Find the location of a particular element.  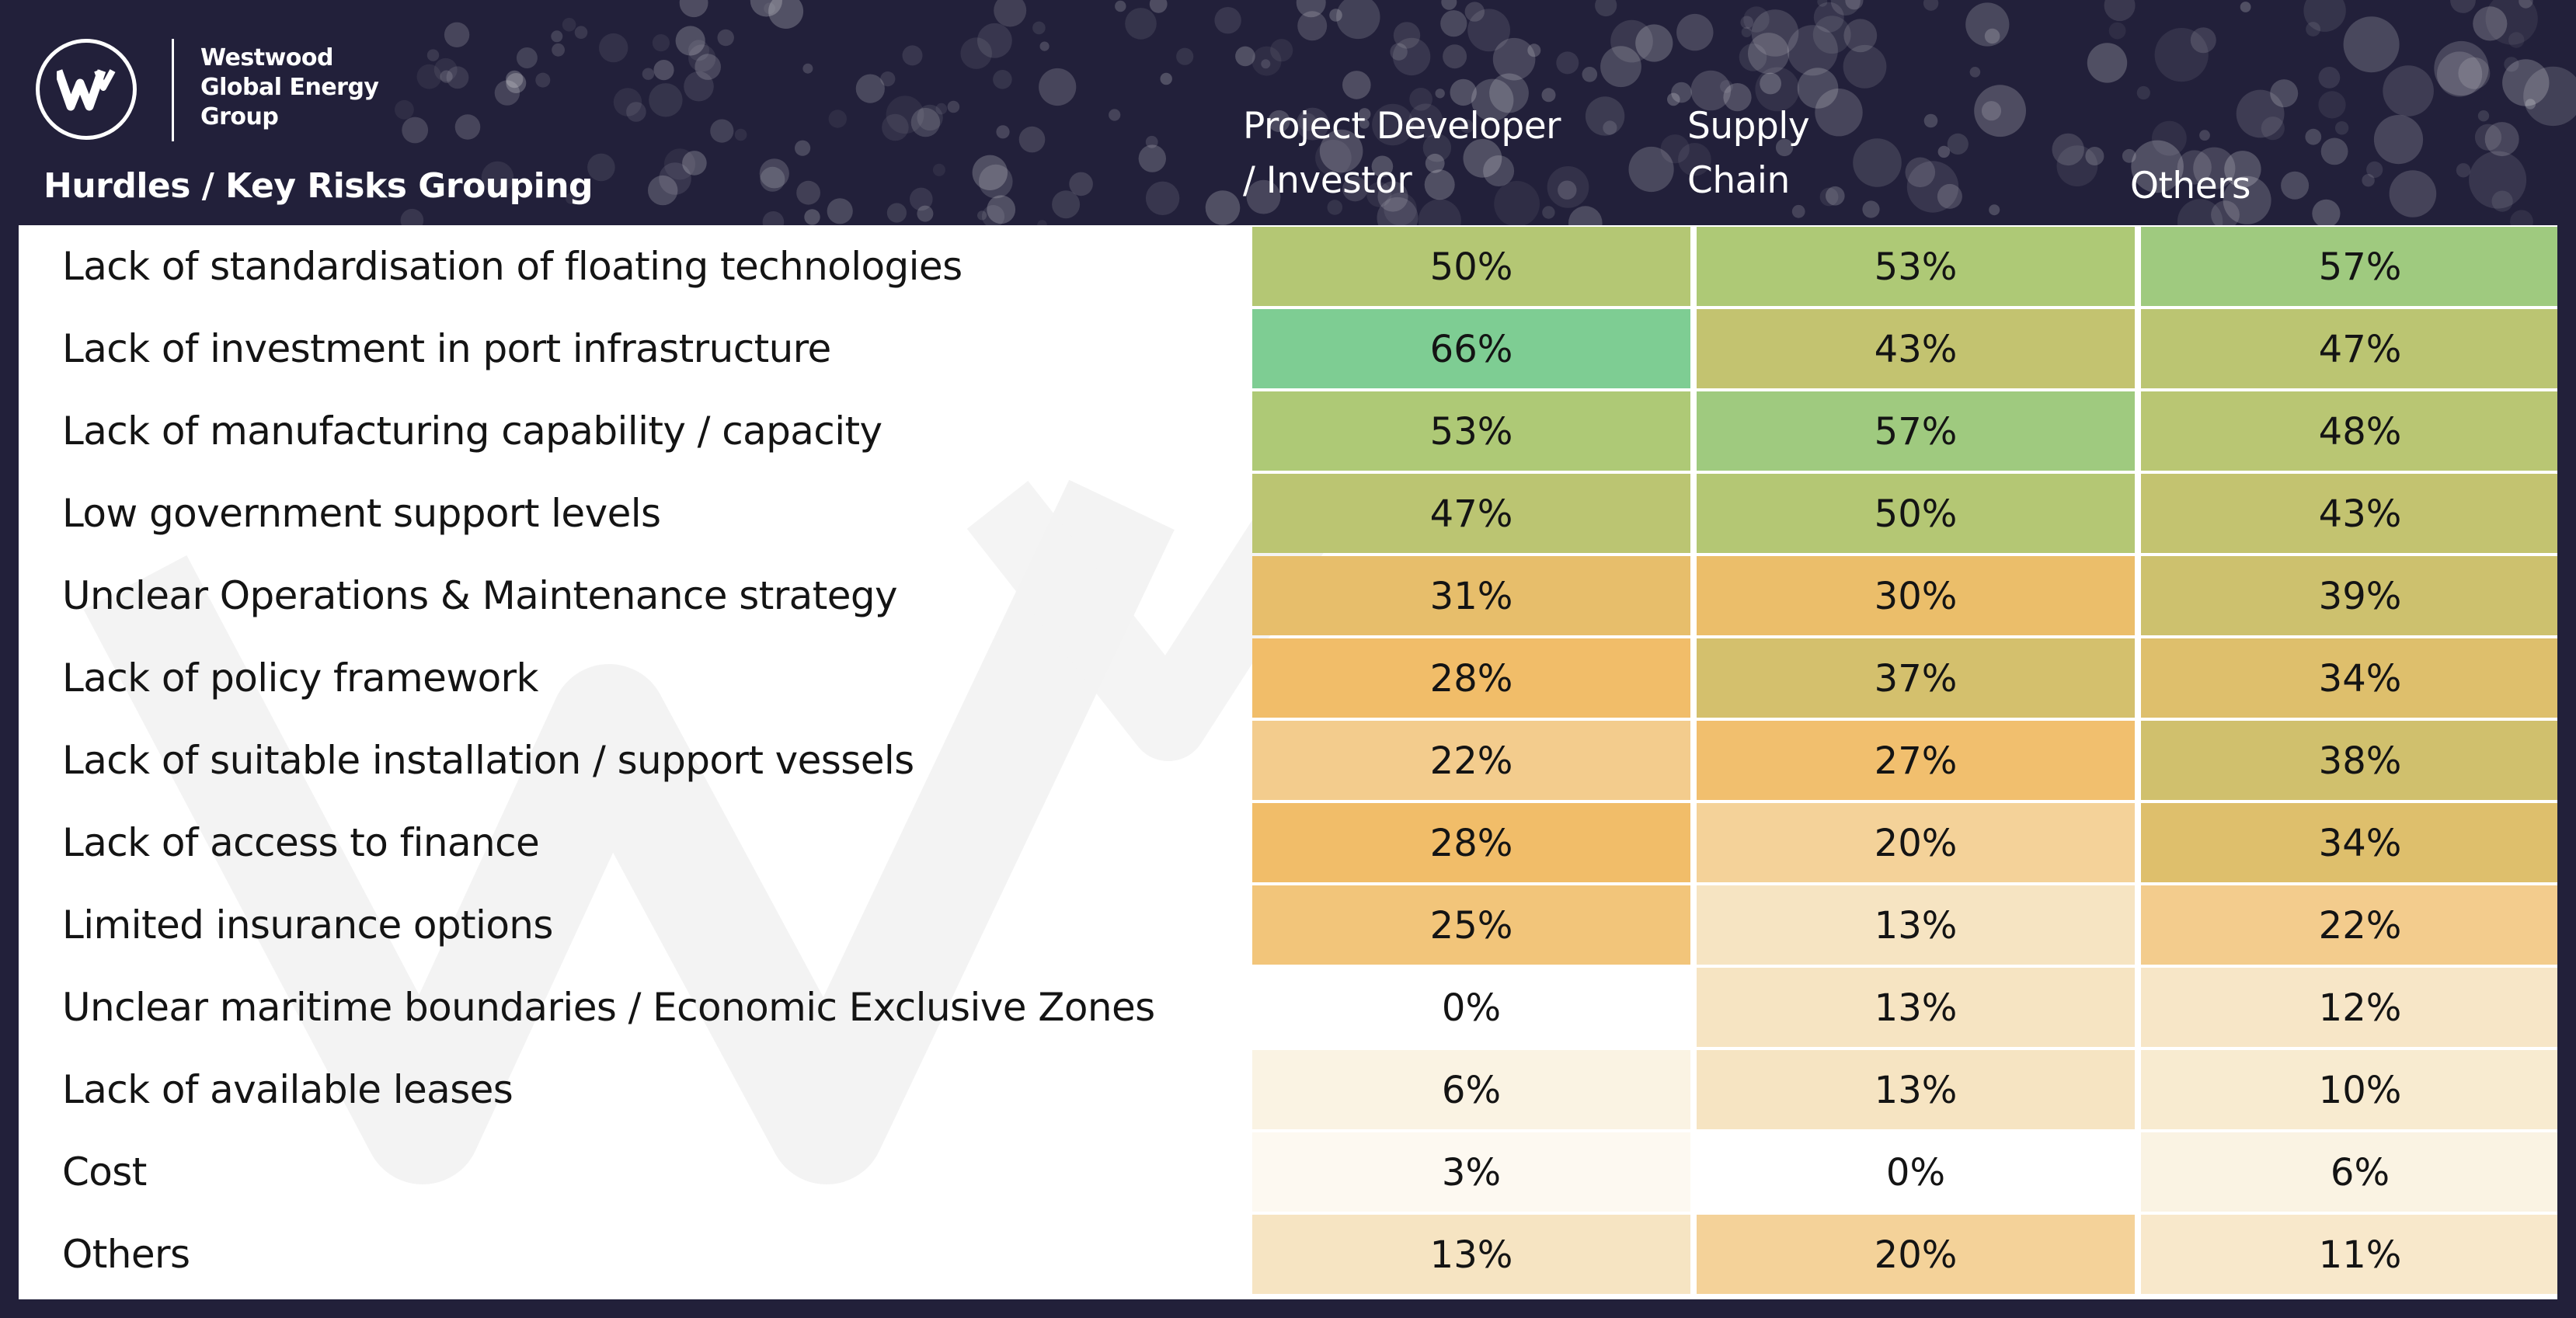

cell-value-label: 20% is located at coordinates (1916, 1255).